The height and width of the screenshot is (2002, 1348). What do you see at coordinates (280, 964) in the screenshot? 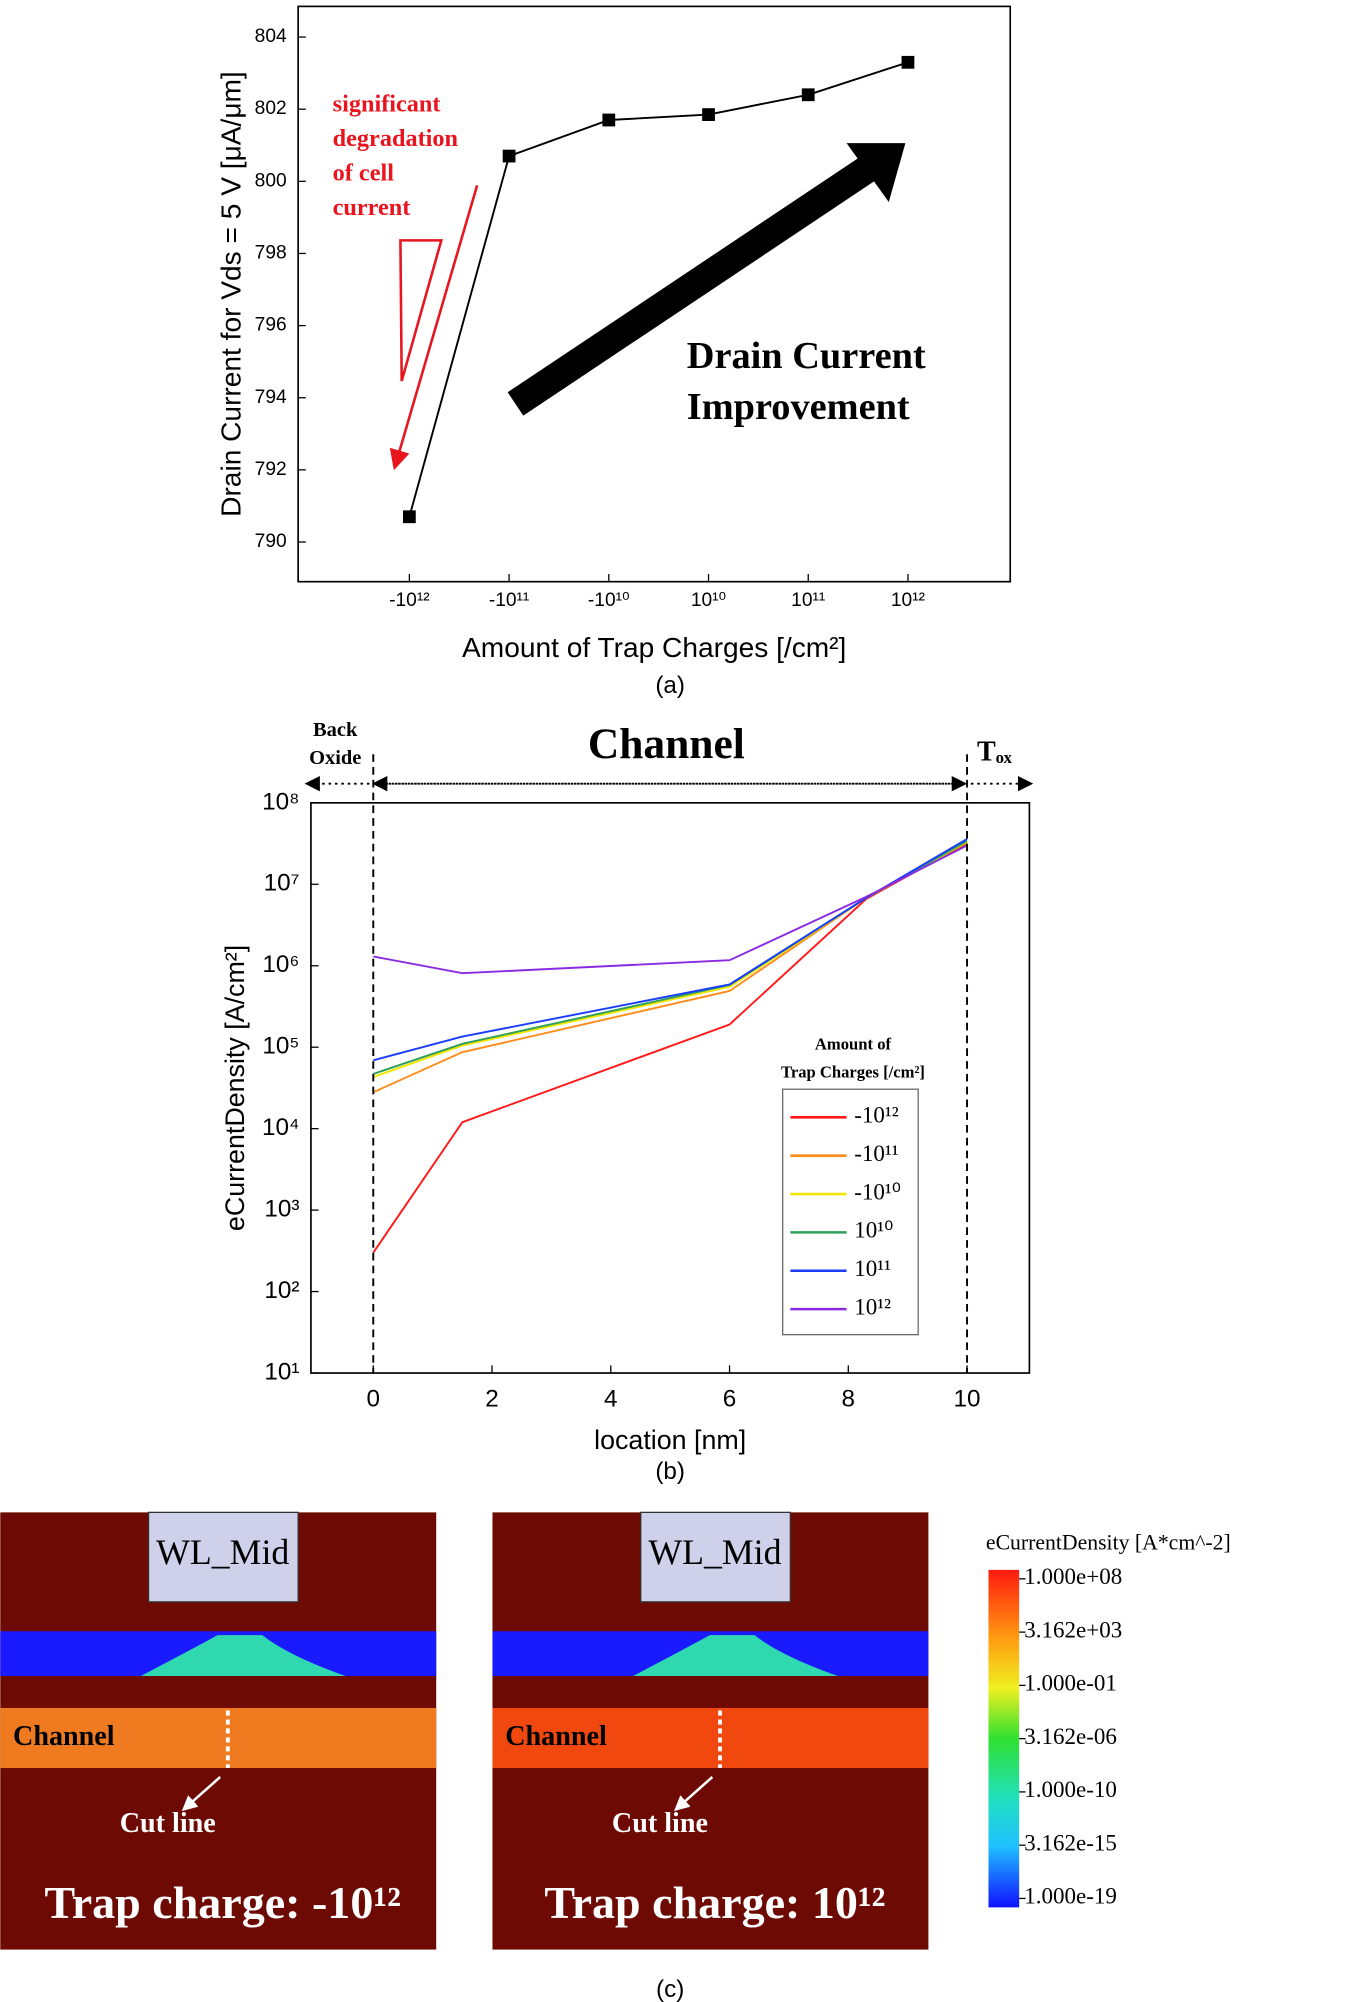
I see `y-tick-label: 10⁶` at bounding box center [280, 964].